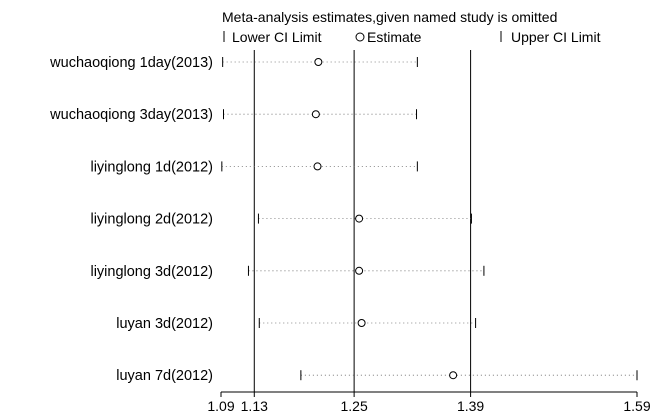  What do you see at coordinates (131, 115) in the screenshot?
I see `study-label: wuchaoqiong 3day(2013)` at bounding box center [131, 115].